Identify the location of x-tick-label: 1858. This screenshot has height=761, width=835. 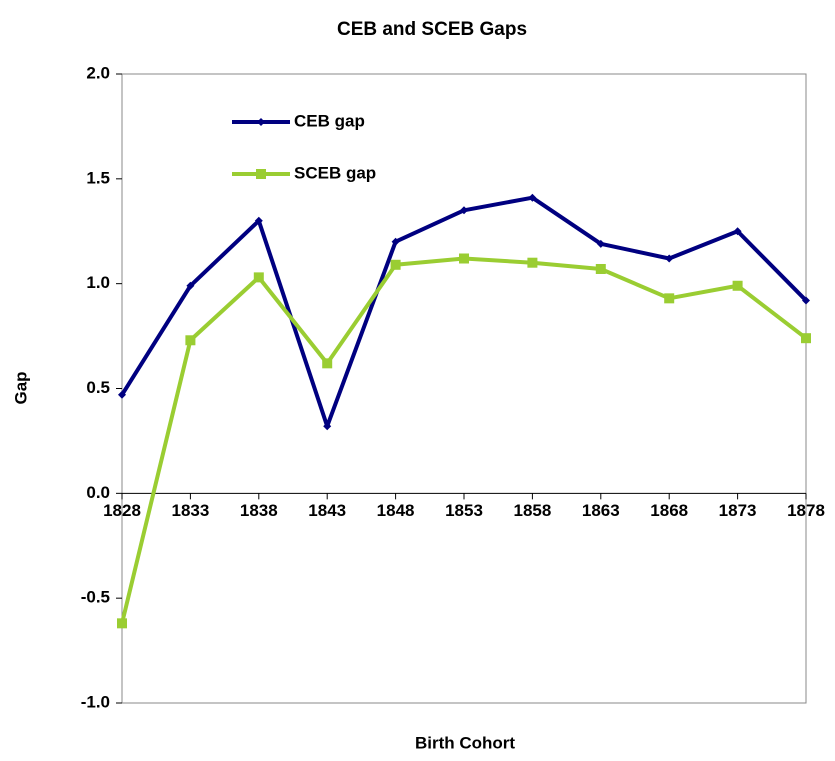
(532, 510).